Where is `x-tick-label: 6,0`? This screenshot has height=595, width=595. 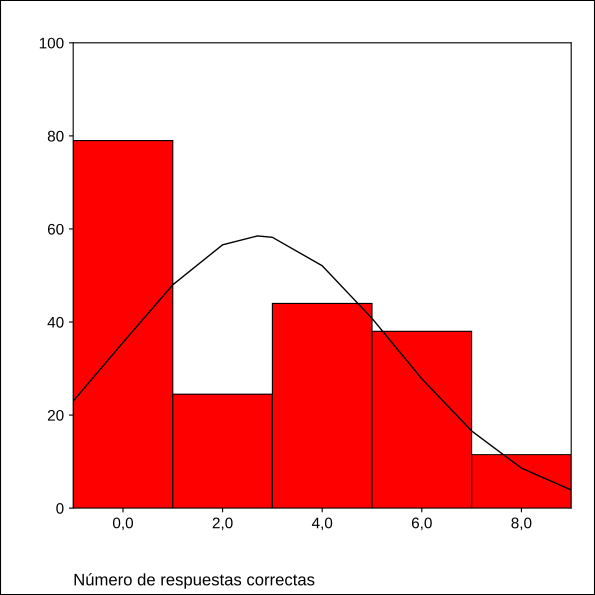
x-tick-label: 6,0 is located at coordinates (422, 524).